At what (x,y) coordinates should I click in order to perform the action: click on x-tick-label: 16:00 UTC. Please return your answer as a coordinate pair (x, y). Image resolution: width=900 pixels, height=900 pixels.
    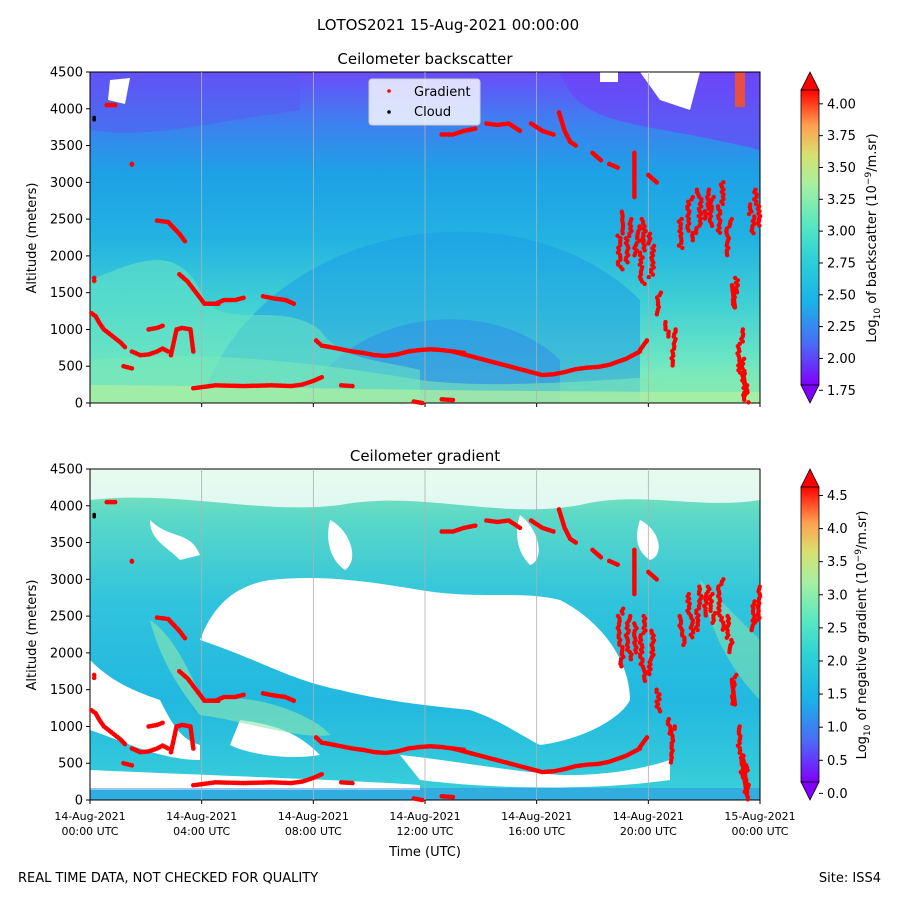
    Looking at the image, I should click on (536, 831).